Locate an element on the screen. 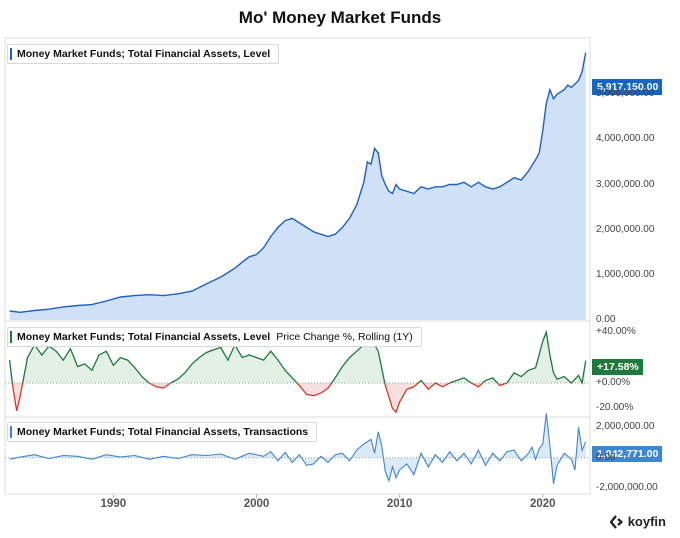 The width and height of the screenshot is (680, 538). koyfin-logo: koyfin is located at coordinates (637, 521).